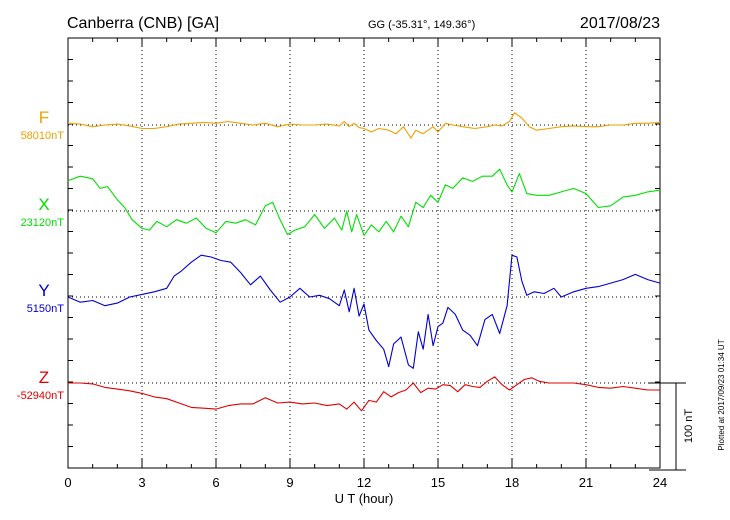  I want to click on series-name-Y: Y, so click(43, 290).